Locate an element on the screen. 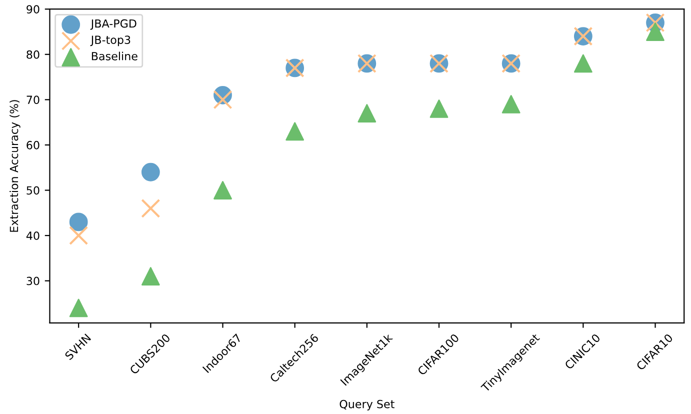 This screenshot has width=691, height=414. x-axis-title: Query Set is located at coordinates (367, 405).